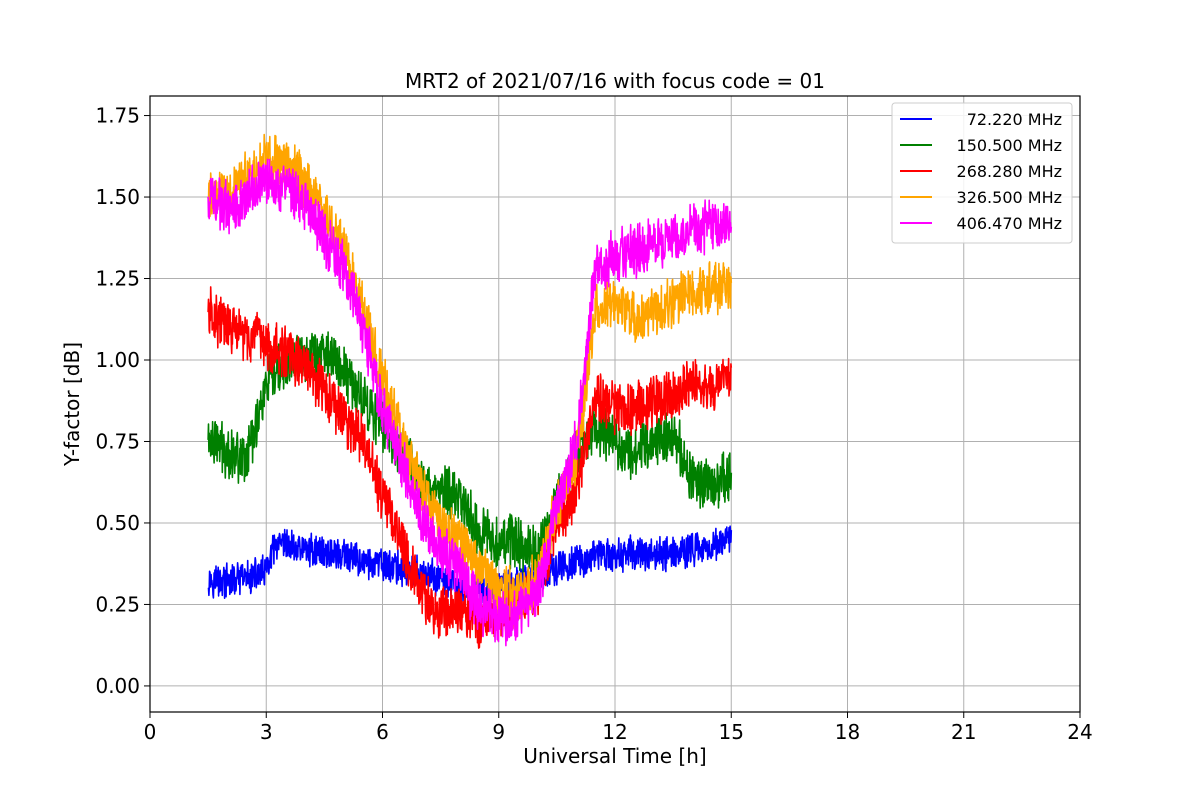 Image resolution: width=1200 pixels, height=800 pixels. I want to click on legend-label: 268.280 MHz, so click(1009, 171).